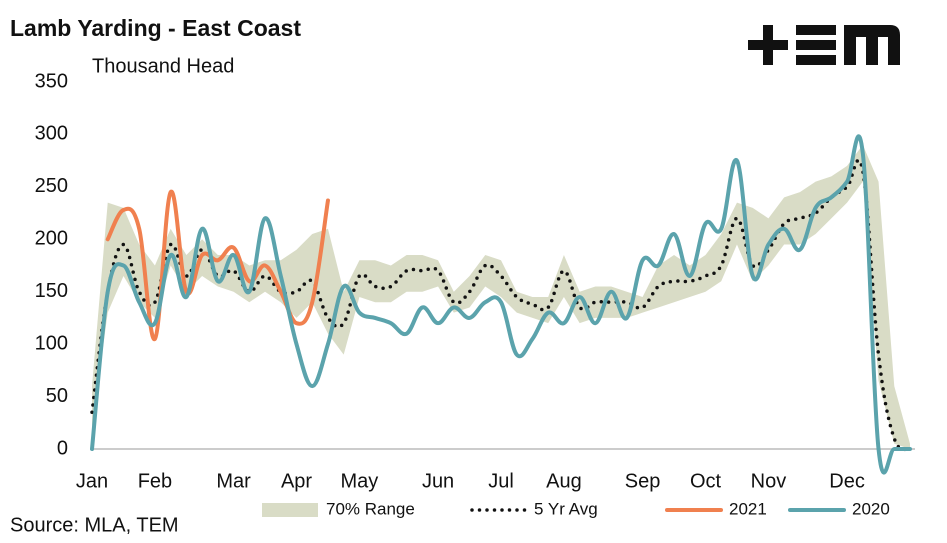  I want to click on x-tick-label: Feb, so click(155, 481).